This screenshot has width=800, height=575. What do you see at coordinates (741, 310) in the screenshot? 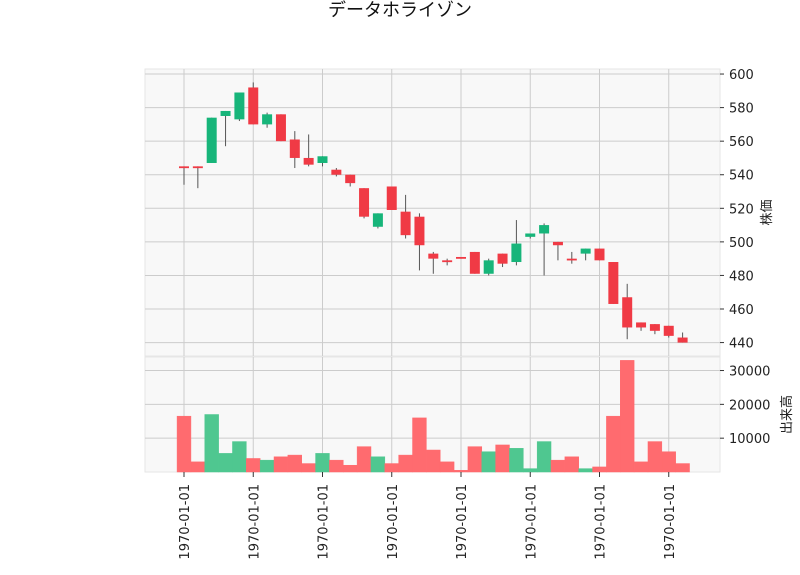
I see `price-tick-label: 460` at bounding box center [741, 310].